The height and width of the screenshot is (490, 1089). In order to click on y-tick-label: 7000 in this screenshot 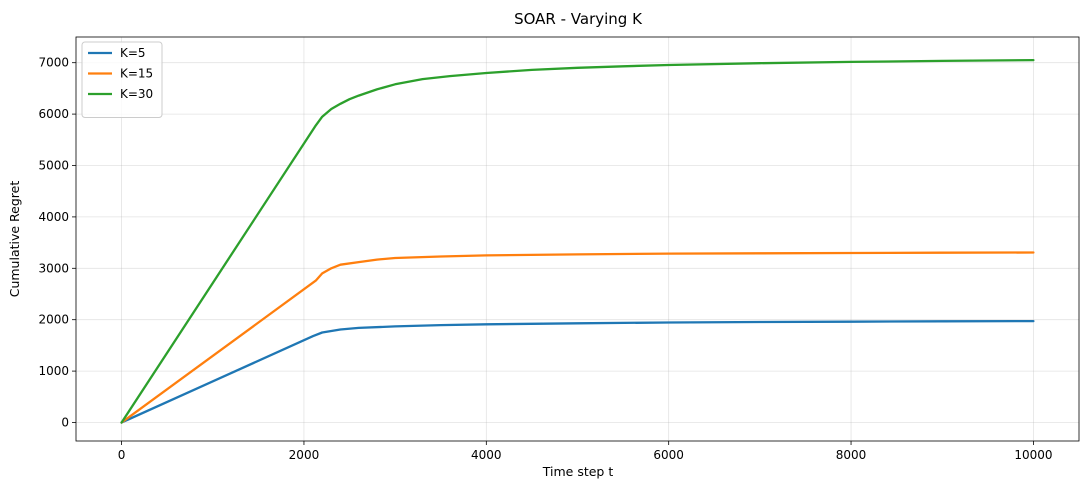, I will do `click(53, 63)`.